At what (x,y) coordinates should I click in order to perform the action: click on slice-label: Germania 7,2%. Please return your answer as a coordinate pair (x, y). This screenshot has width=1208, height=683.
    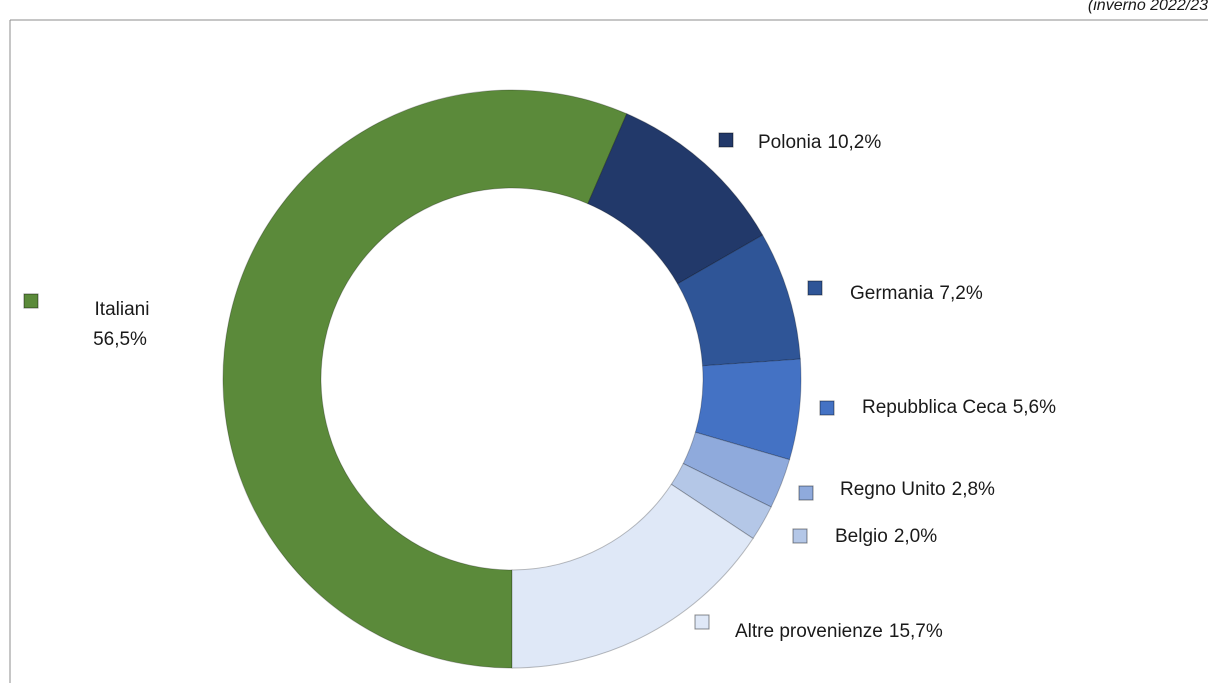
    Looking at the image, I should click on (916, 293).